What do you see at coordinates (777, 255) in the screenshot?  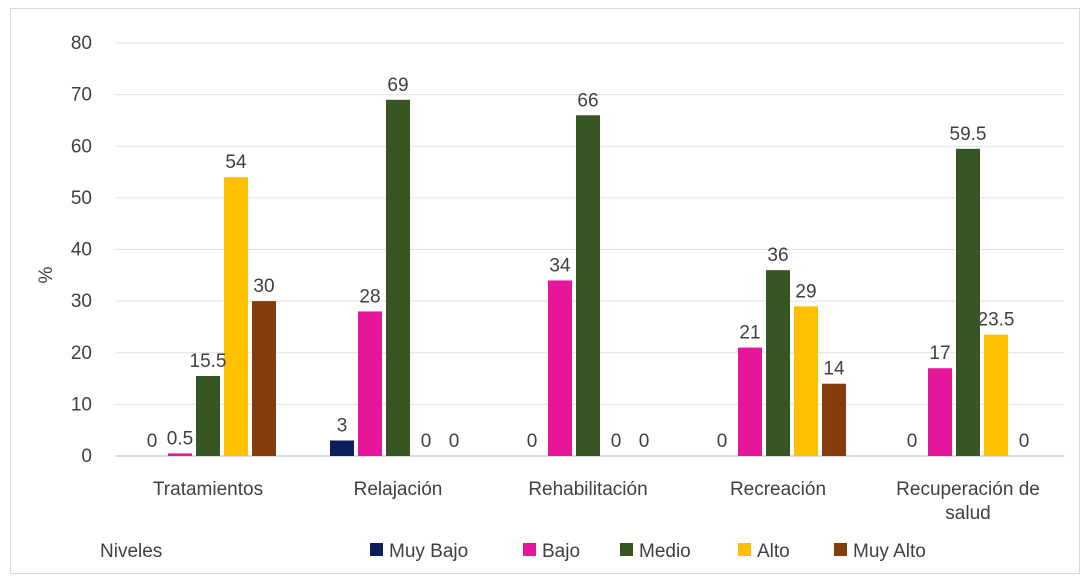 I see `data-label: 36` at bounding box center [777, 255].